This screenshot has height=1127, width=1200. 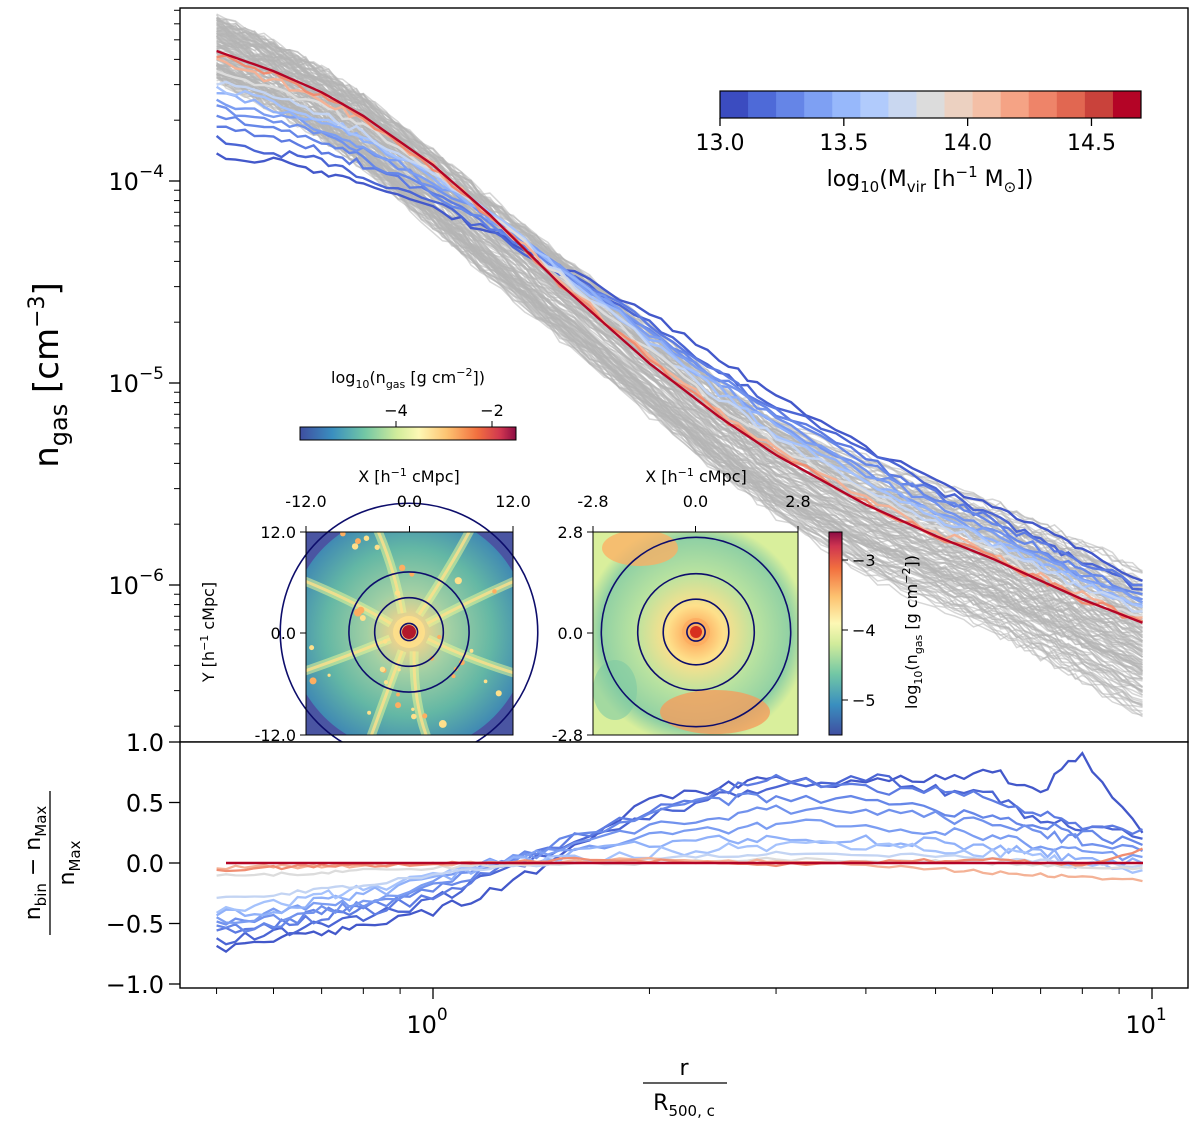 I want to click on inset-x-tick-label: 2.8, so click(x=797, y=501).